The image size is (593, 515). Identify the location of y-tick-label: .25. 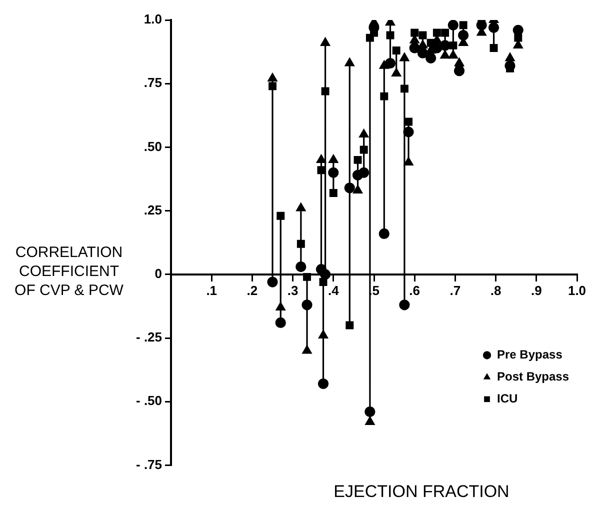
(153, 210).